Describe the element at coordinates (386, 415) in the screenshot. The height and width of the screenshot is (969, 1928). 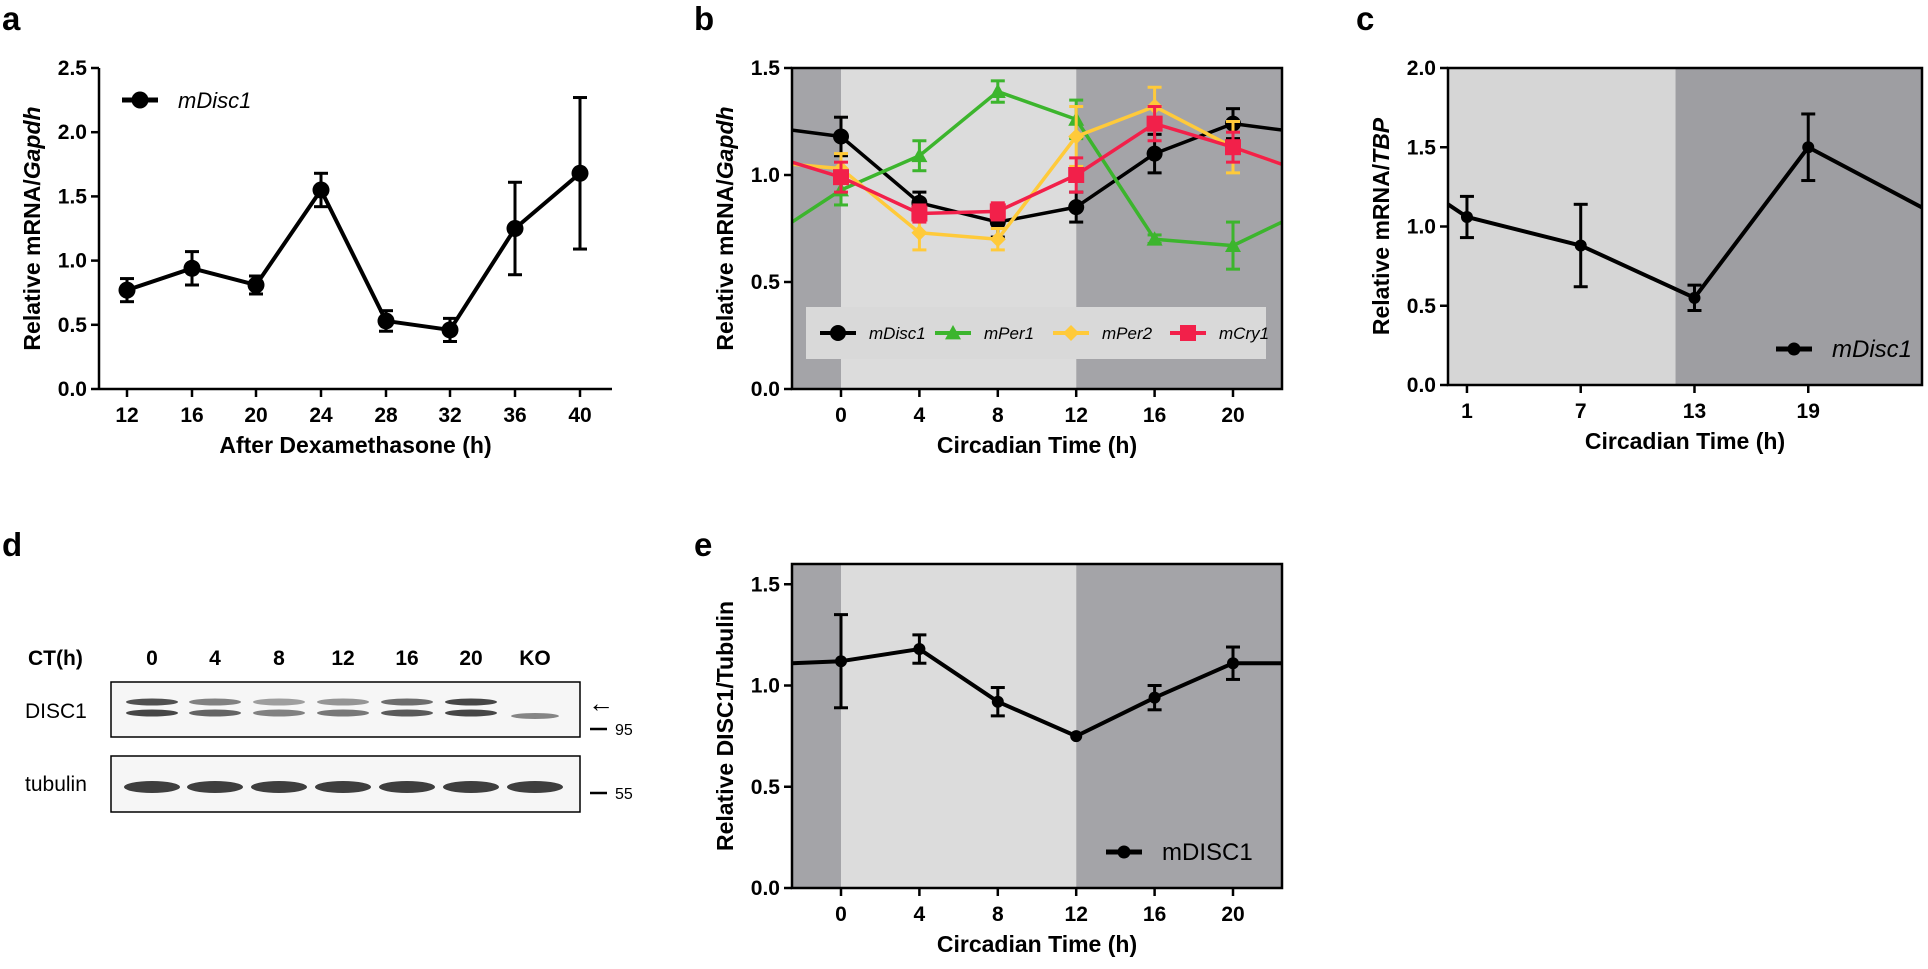
I see `chart-a-xtick-label-4: 28` at that location.